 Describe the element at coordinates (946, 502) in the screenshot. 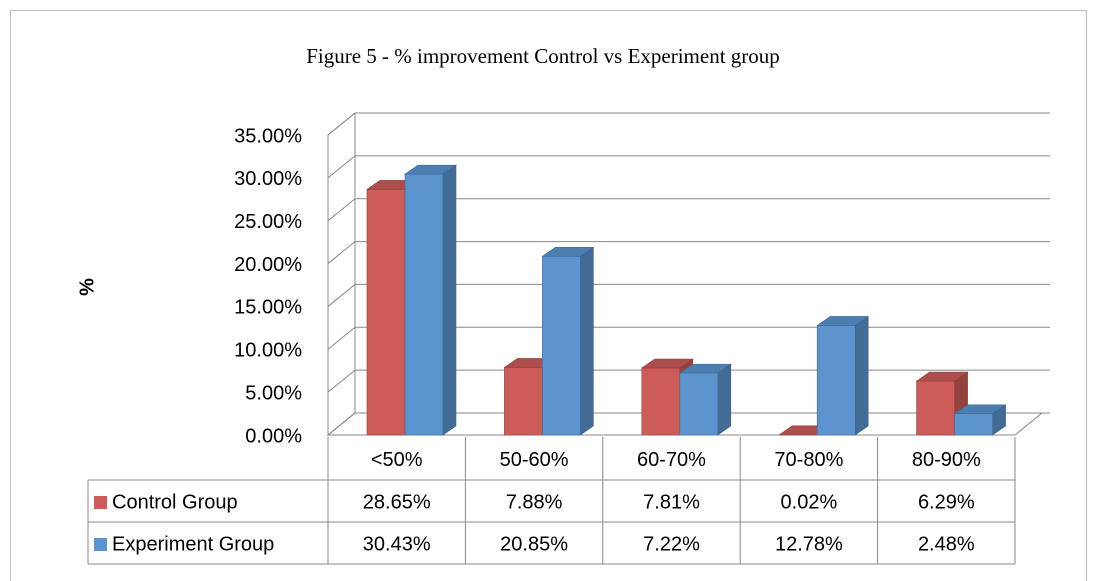

I see `table-value: 6.29%` at that location.